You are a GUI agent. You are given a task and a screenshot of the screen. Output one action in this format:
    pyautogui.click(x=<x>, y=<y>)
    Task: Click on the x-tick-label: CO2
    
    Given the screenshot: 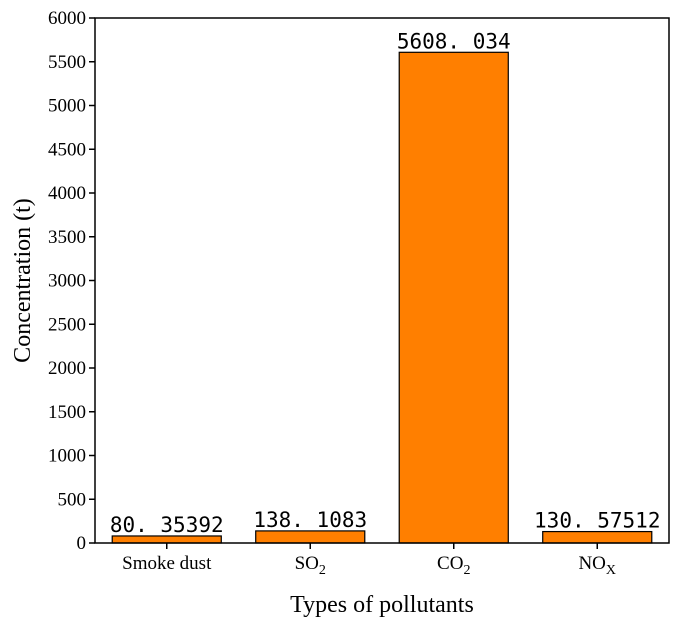 What is the action you would take?
    pyautogui.click(x=453, y=565)
    